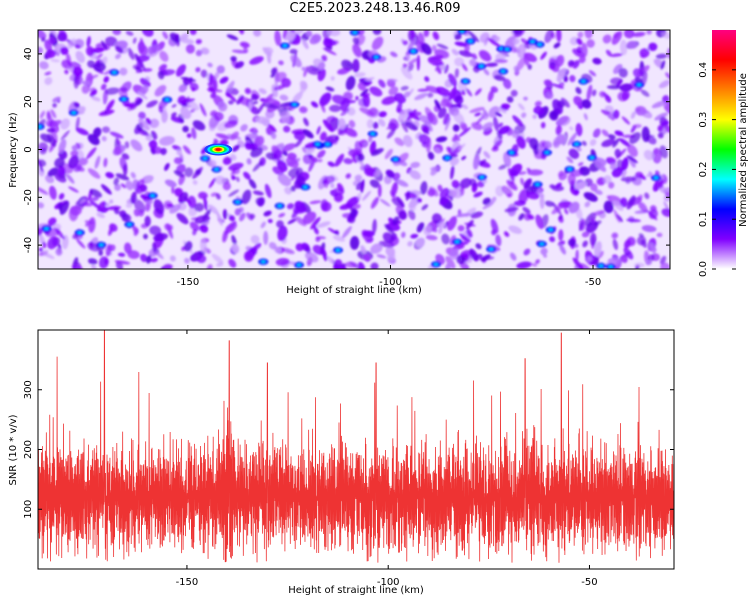 The width and height of the screenshot is (750, 600). What do you see at coordinates (28, 54) in the screenshot?
I see `heatmap-y-tick-label: 40` at bounding box center [28, 54].